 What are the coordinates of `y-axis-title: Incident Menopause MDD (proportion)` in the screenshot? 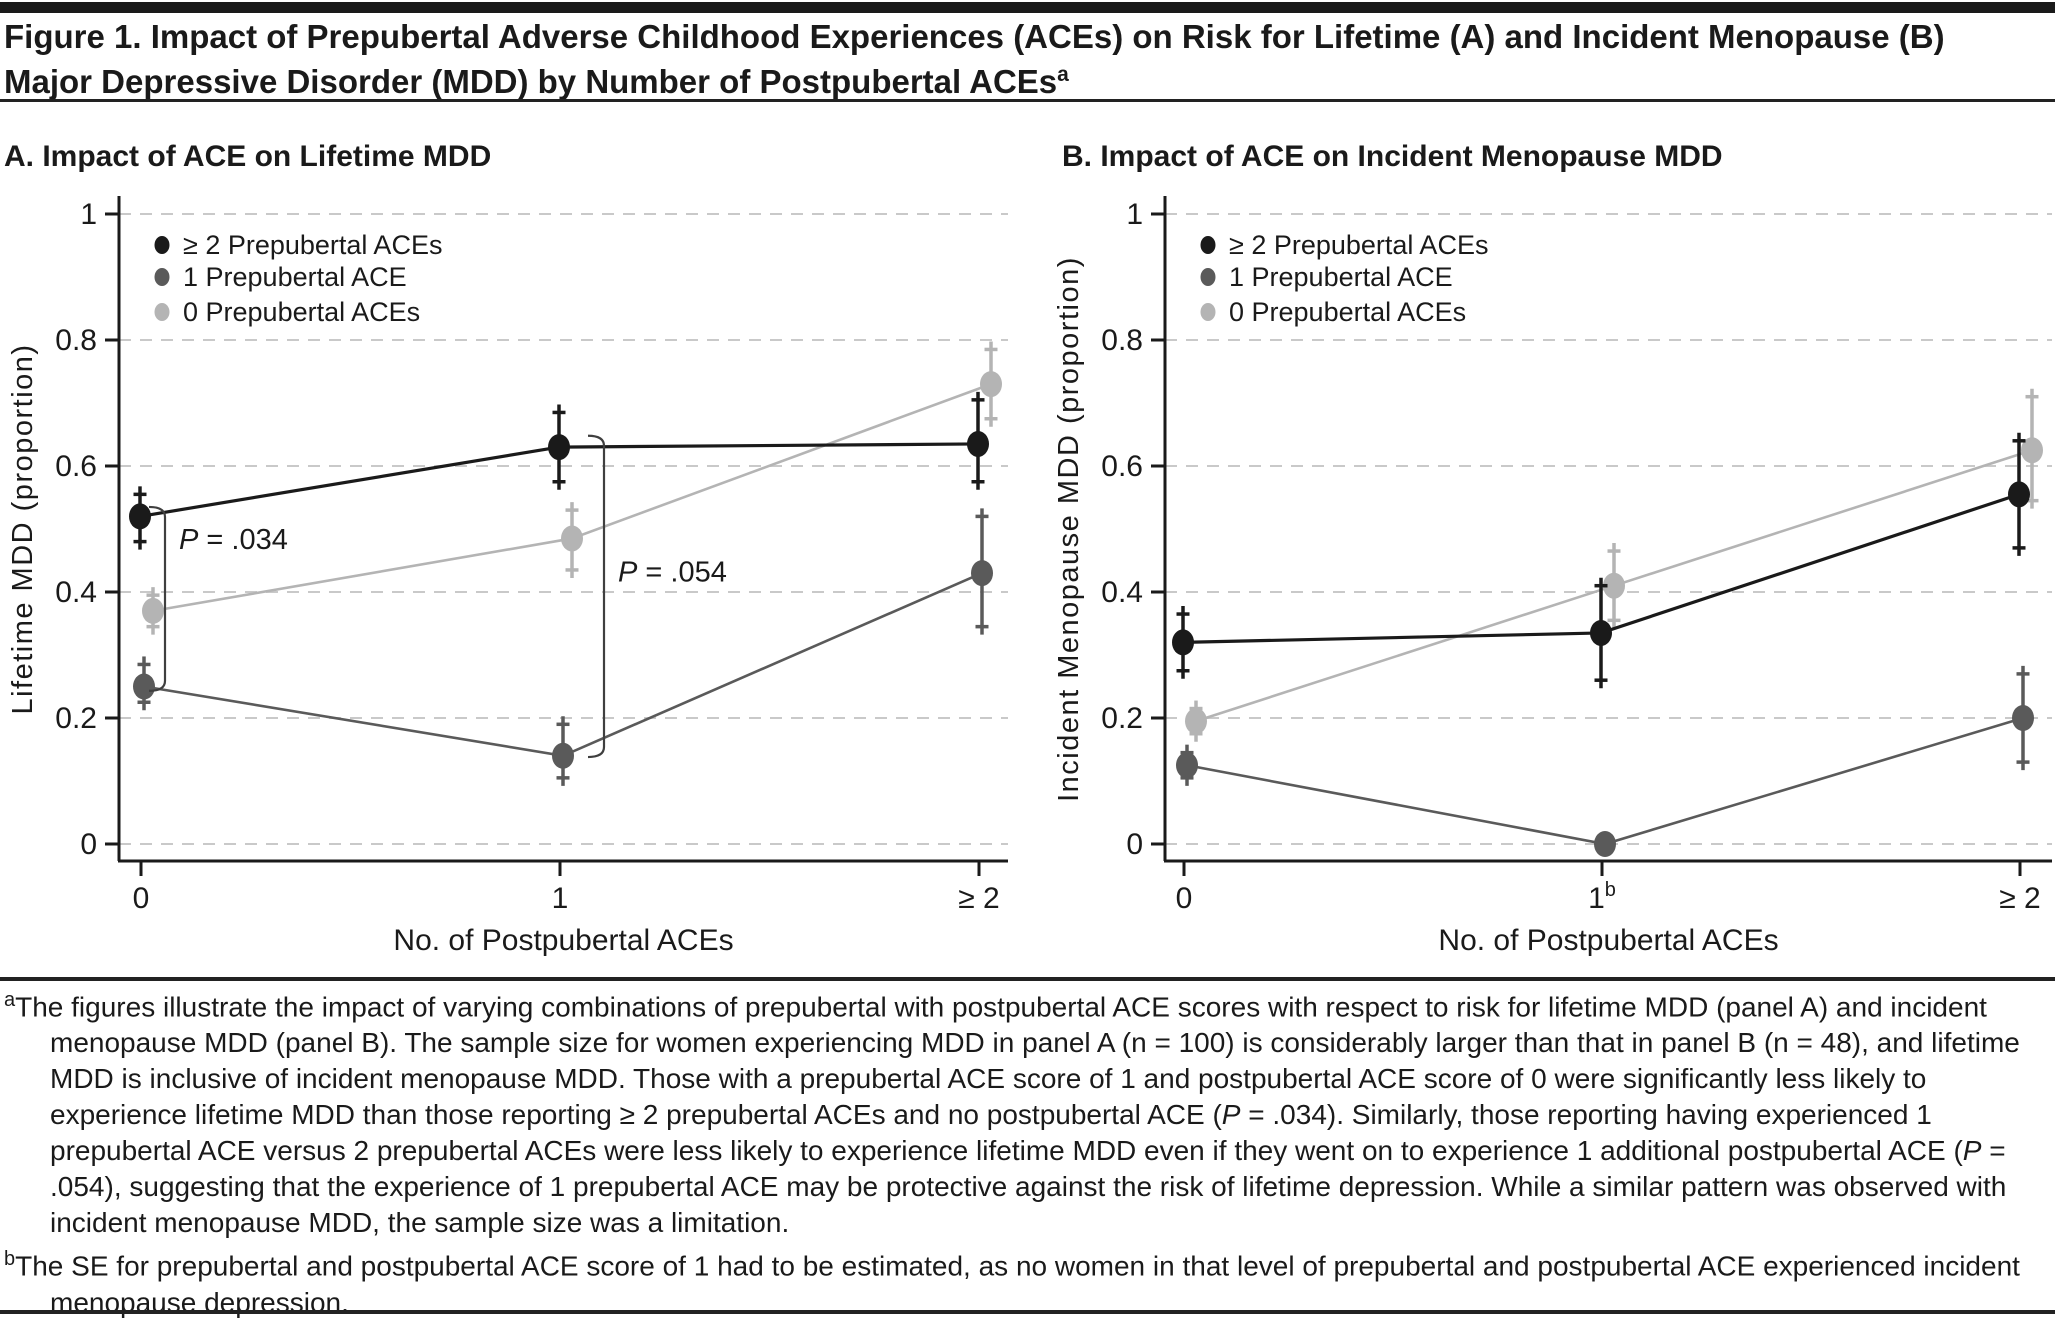 It's located at (1069, 529).